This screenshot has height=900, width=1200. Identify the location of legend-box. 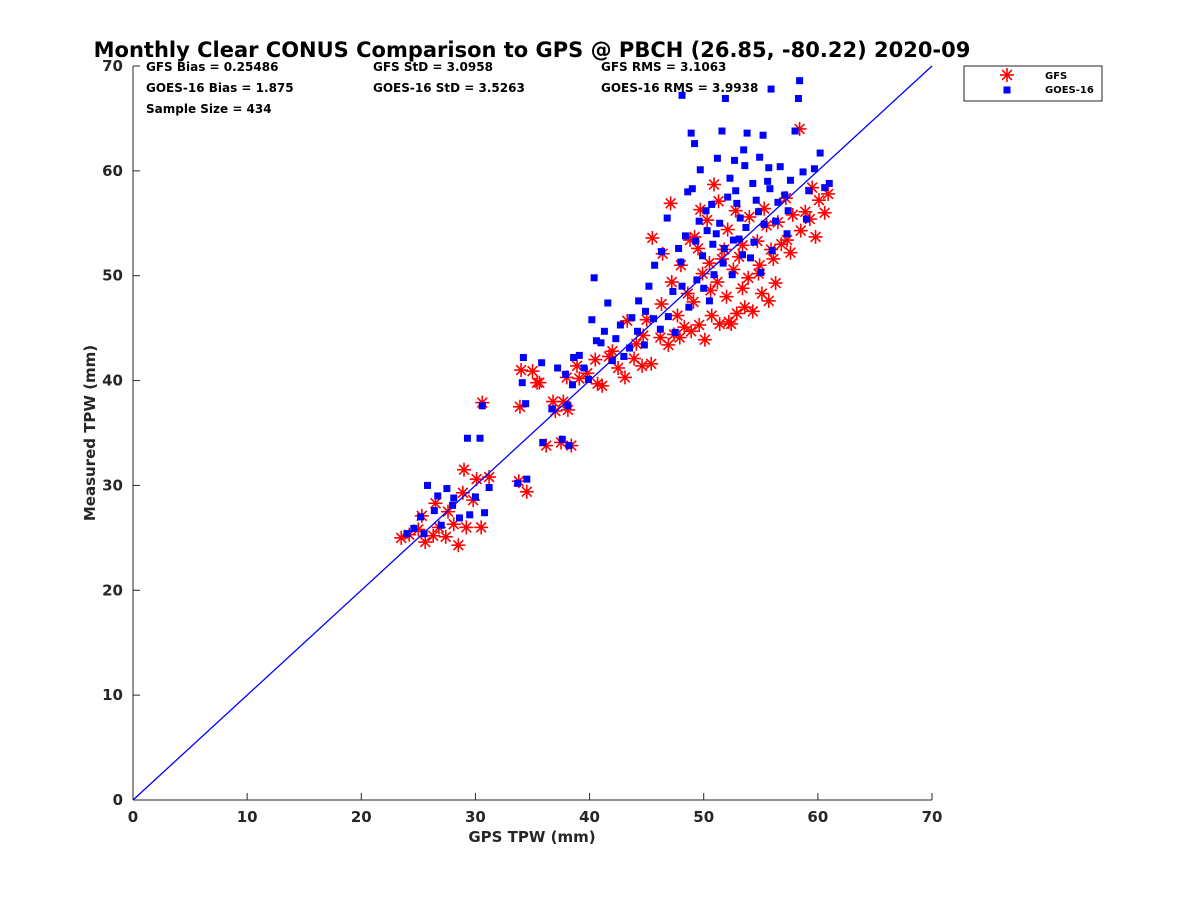
(1033, 83).